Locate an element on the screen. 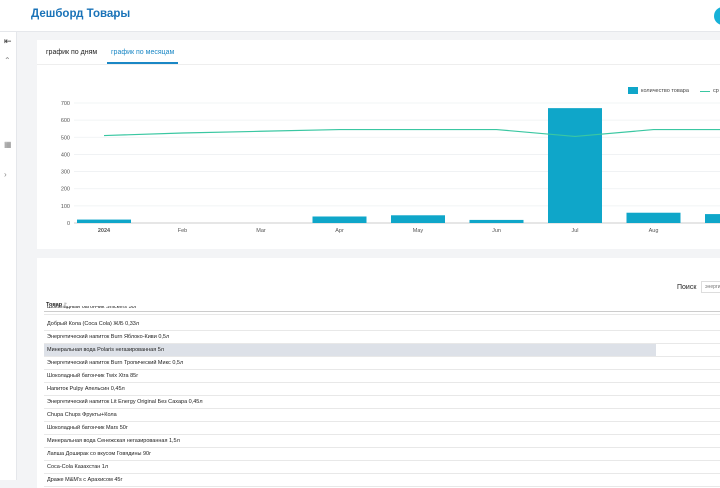  table-row: Напиток Pulpy Апельсин 0,45л is located at coordinates (382, 389).